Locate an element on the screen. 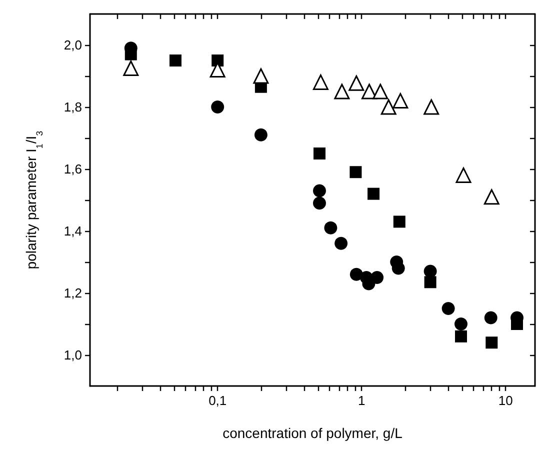 The image size is (540, 455). y-tick-label: 2,0 is located at coordinates (73, 45).